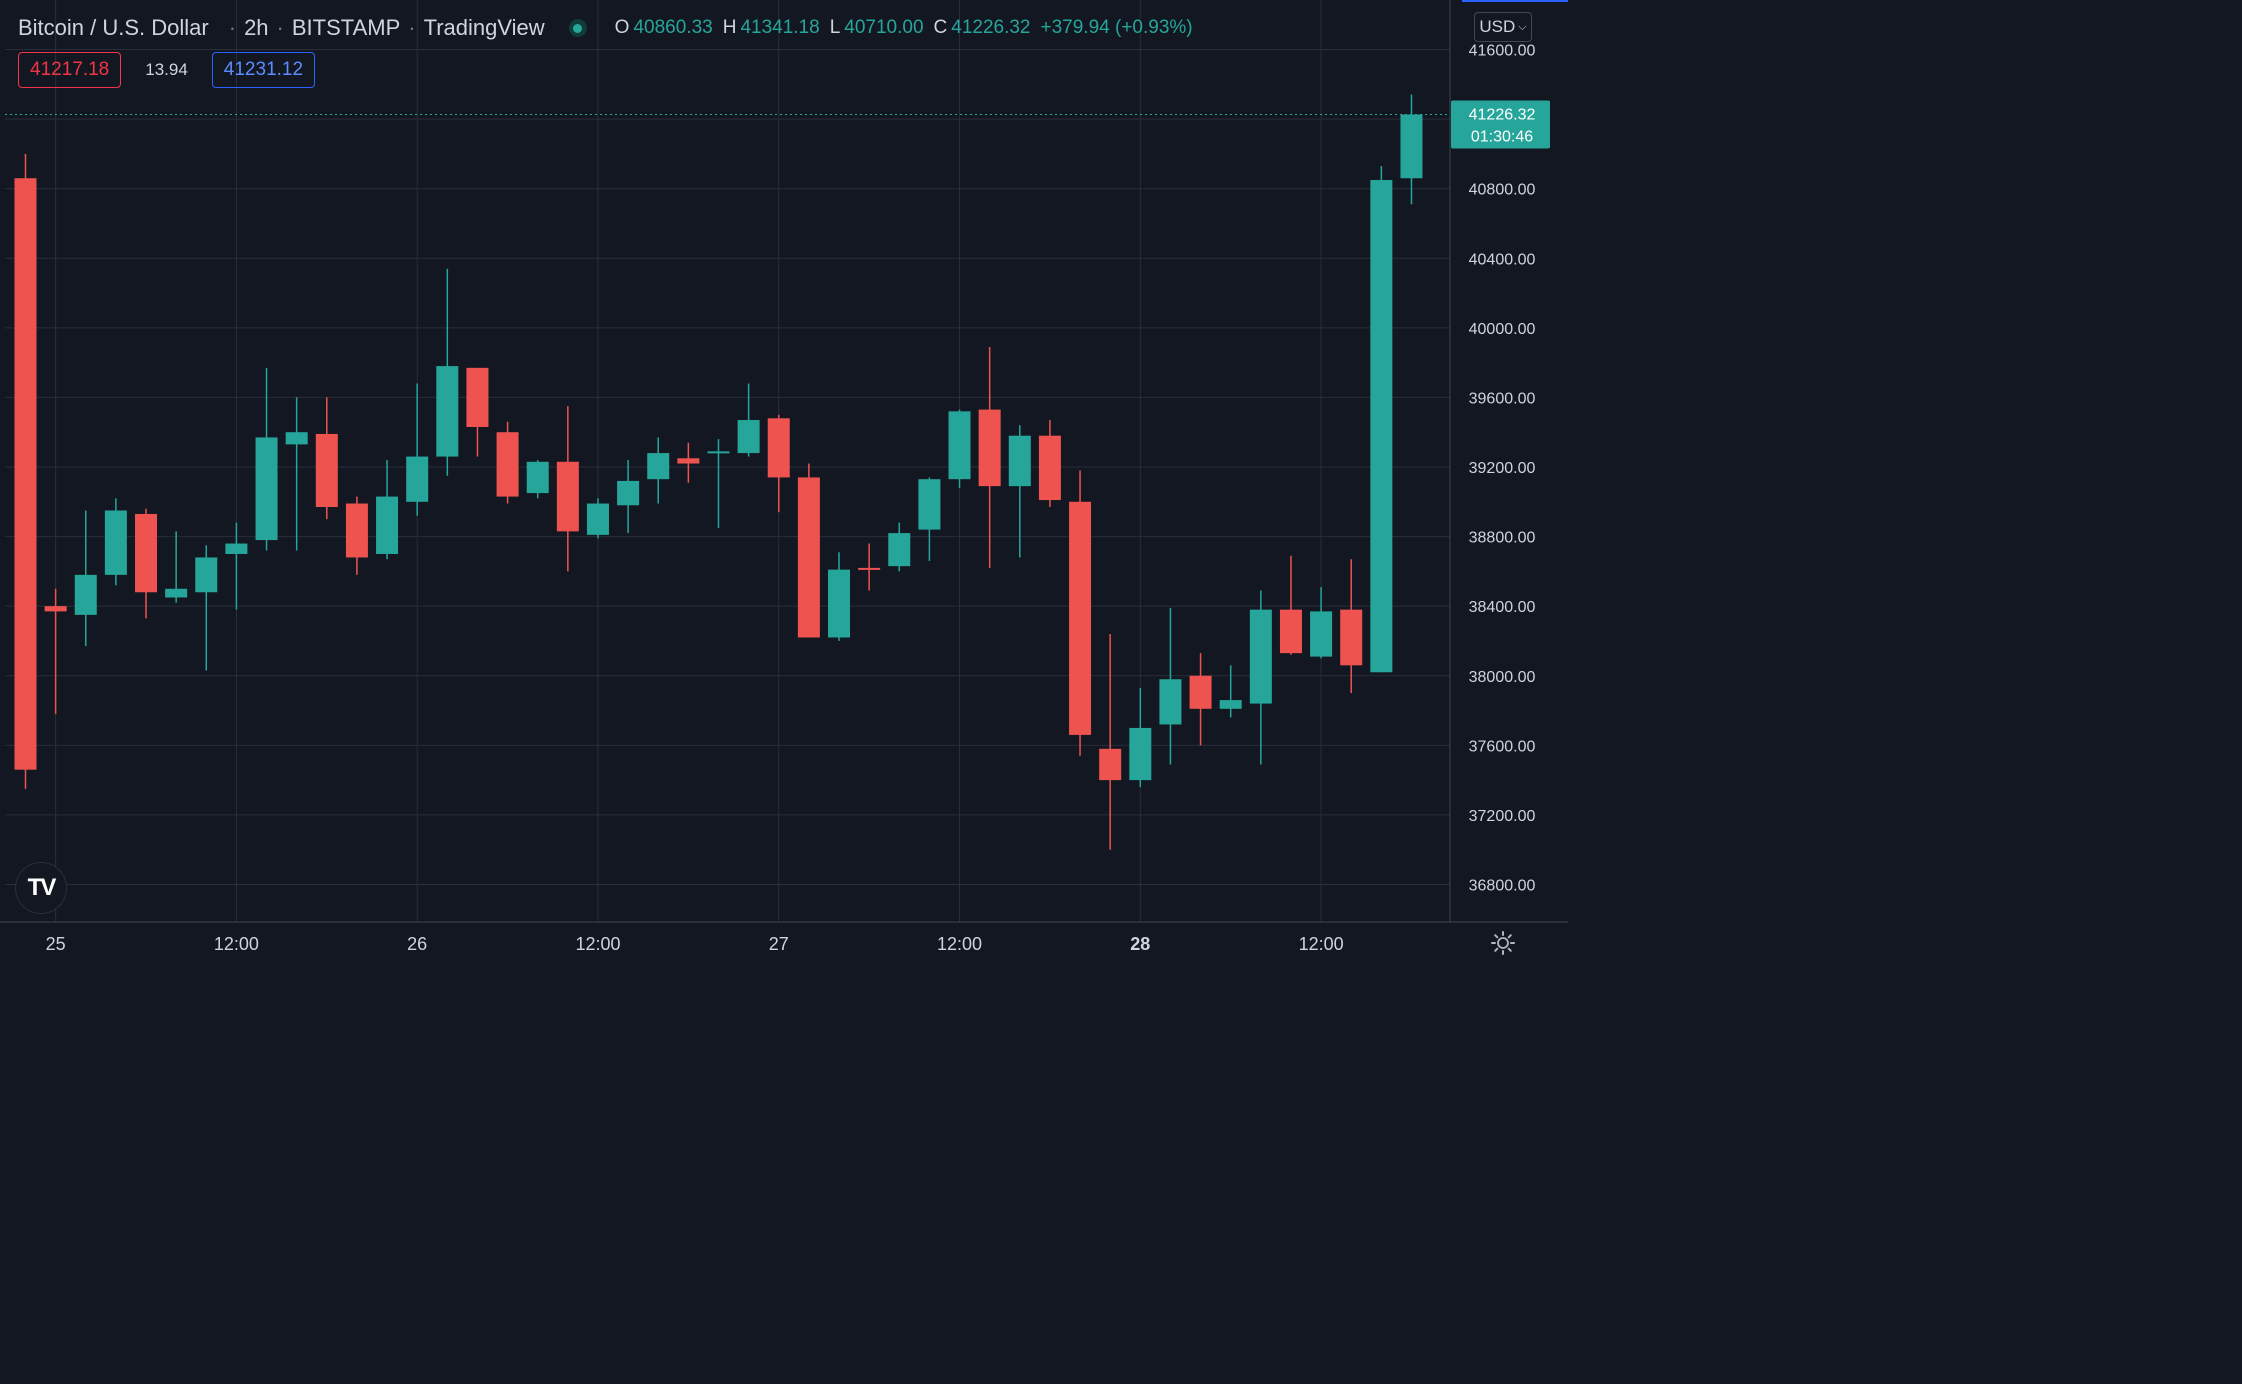  What do you see at coordinates (41, 888) in the screenshot?
I see `tradingview-logo-icon: TV` at bounding box center [41, 888].